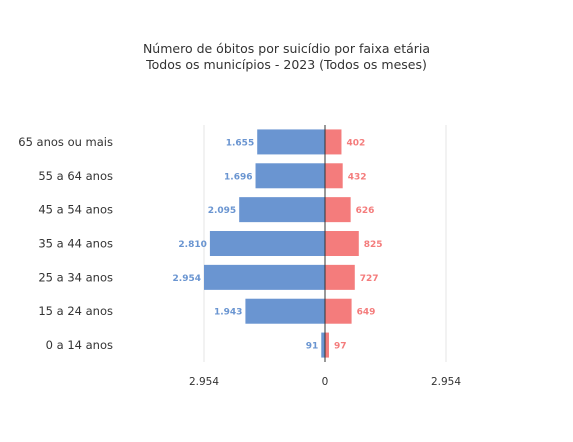  Describe the element at coordinates (204, 382) in the screenshot. I see `tick-label-0: 2.954` at that location.